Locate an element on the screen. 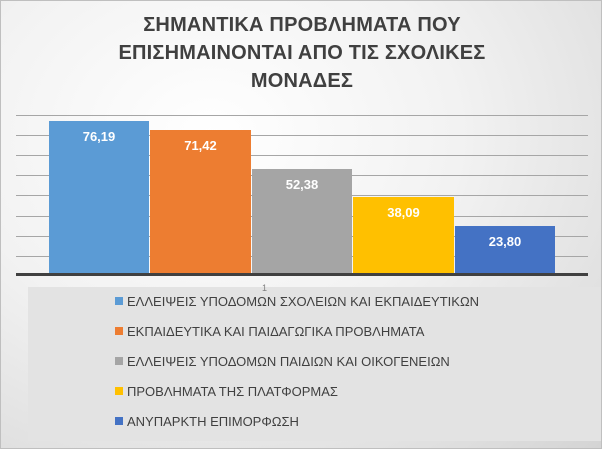  bar-value-label: 76,19 is located at coordinates (99, 136).